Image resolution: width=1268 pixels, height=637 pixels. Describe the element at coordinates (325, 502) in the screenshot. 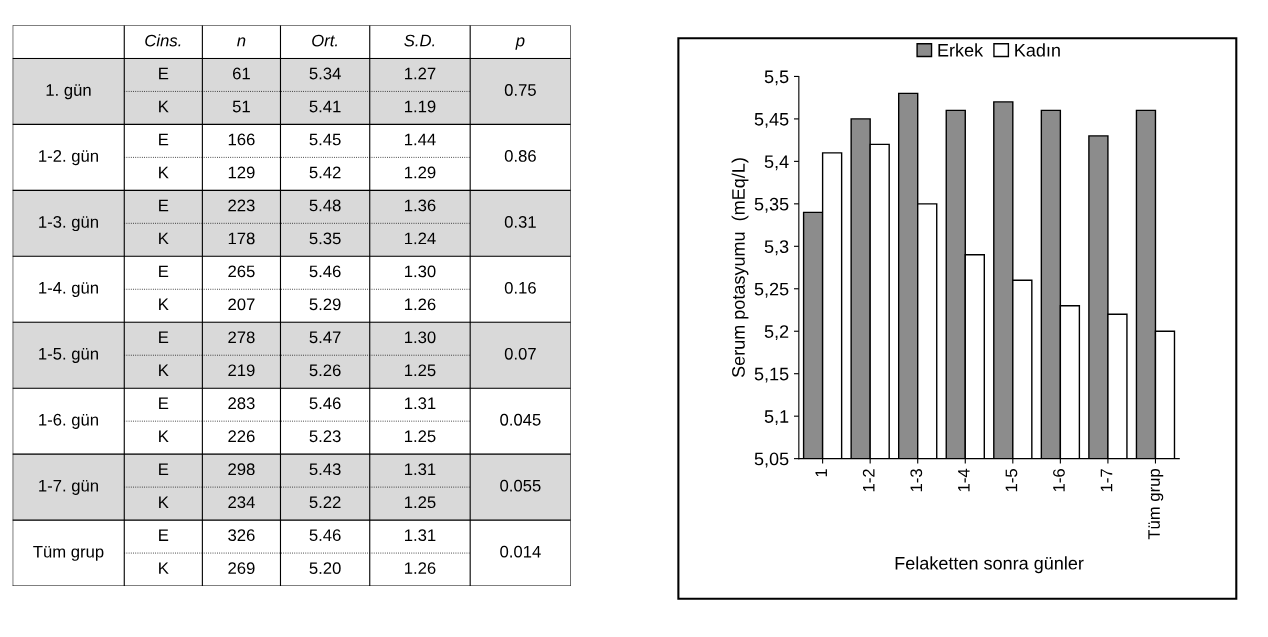

I see `text: 5.22` at that location.